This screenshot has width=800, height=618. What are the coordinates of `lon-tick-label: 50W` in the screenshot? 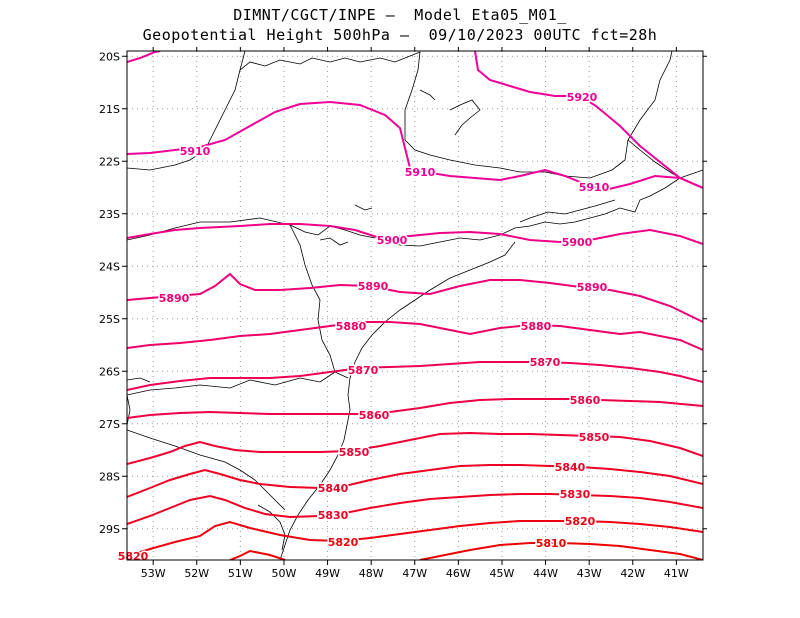 It's located at (284, 573).